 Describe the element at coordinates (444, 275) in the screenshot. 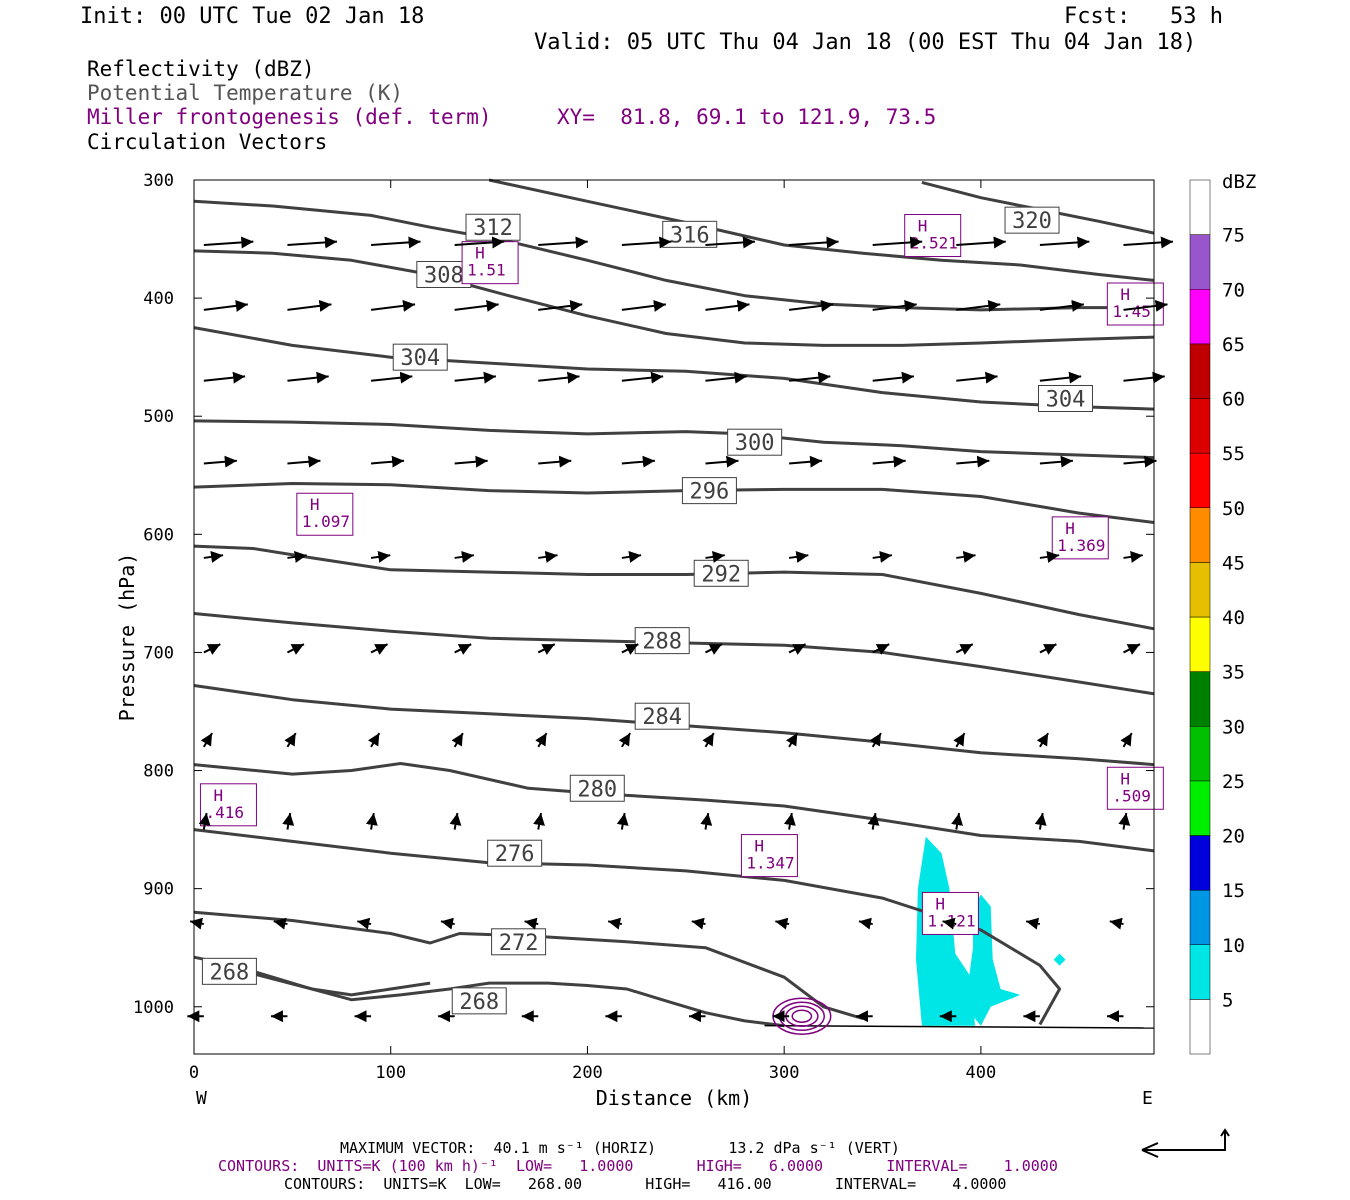

I see `theta-label-308: 308` at that location.